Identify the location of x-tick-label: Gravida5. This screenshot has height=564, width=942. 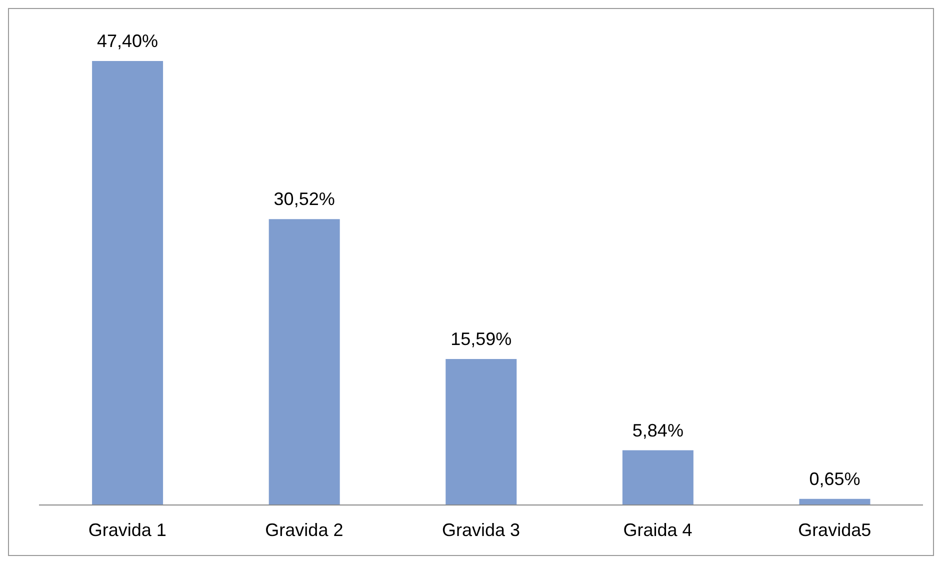
(835, 530).